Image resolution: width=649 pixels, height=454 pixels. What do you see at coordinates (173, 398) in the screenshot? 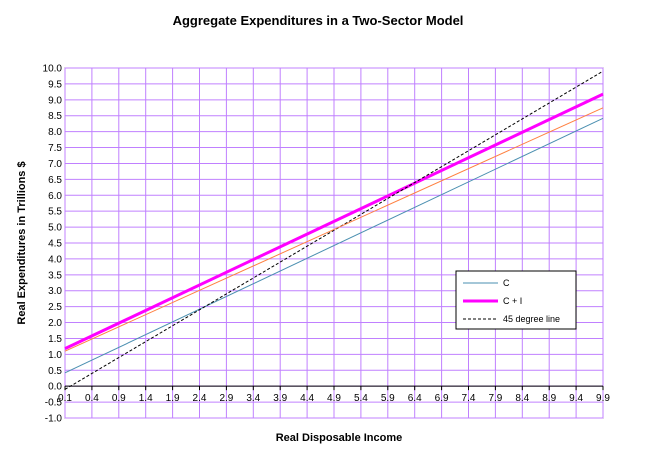
I see `x-tick-label: 1.9` at bounding box center [173, 398].